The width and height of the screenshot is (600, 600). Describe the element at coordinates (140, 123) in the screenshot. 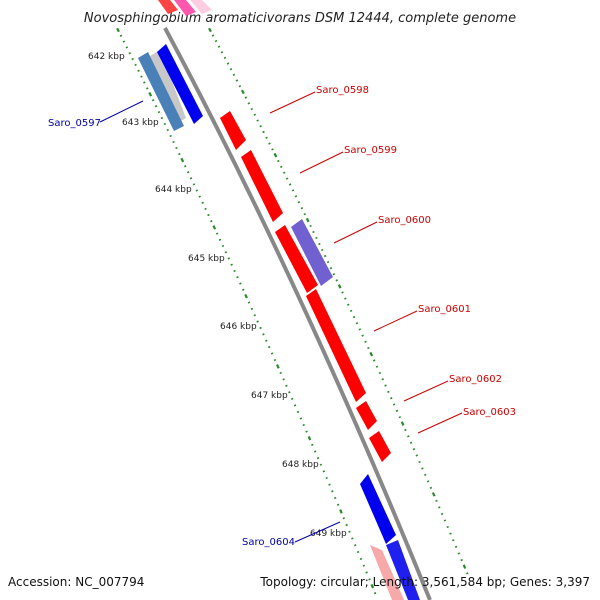

I see `kbp-label: 643 kbp` at that location.